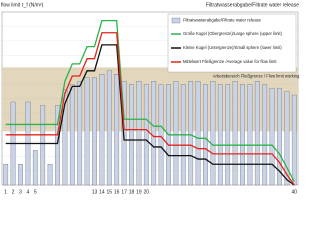  I want to click on x-tick-label: 3, so click(20, 192).